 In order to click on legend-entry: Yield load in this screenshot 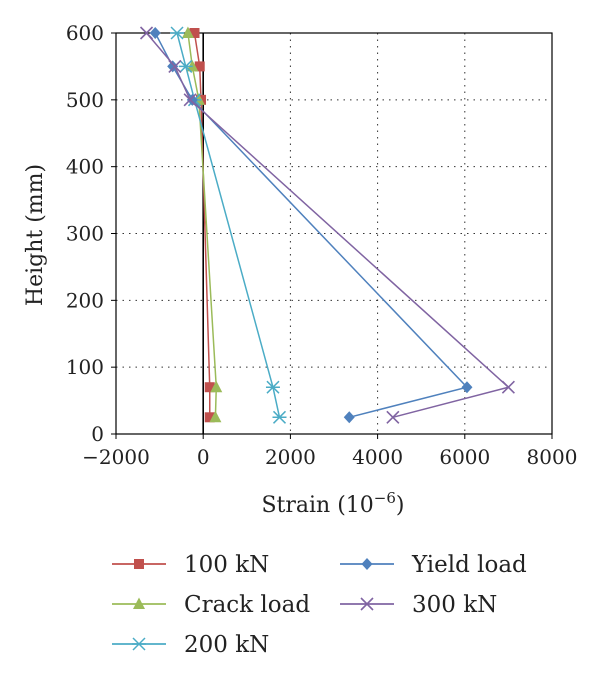, I will do `click(433, 565)`.